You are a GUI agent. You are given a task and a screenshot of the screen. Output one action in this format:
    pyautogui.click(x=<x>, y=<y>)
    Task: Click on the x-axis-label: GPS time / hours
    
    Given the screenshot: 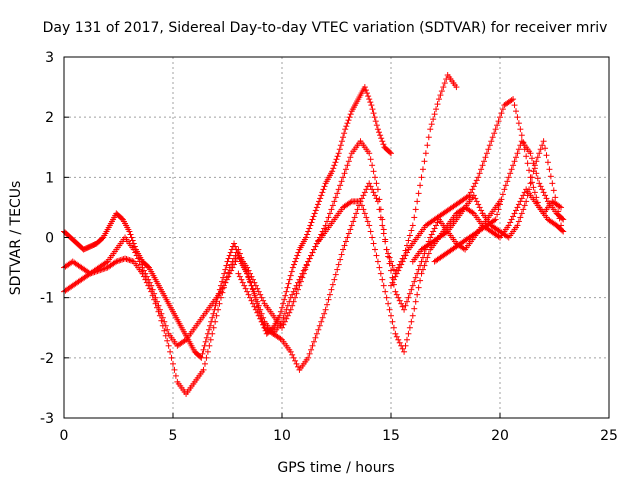 What is the action you would take?
    pyautogui.click(x=335, y=468)
    